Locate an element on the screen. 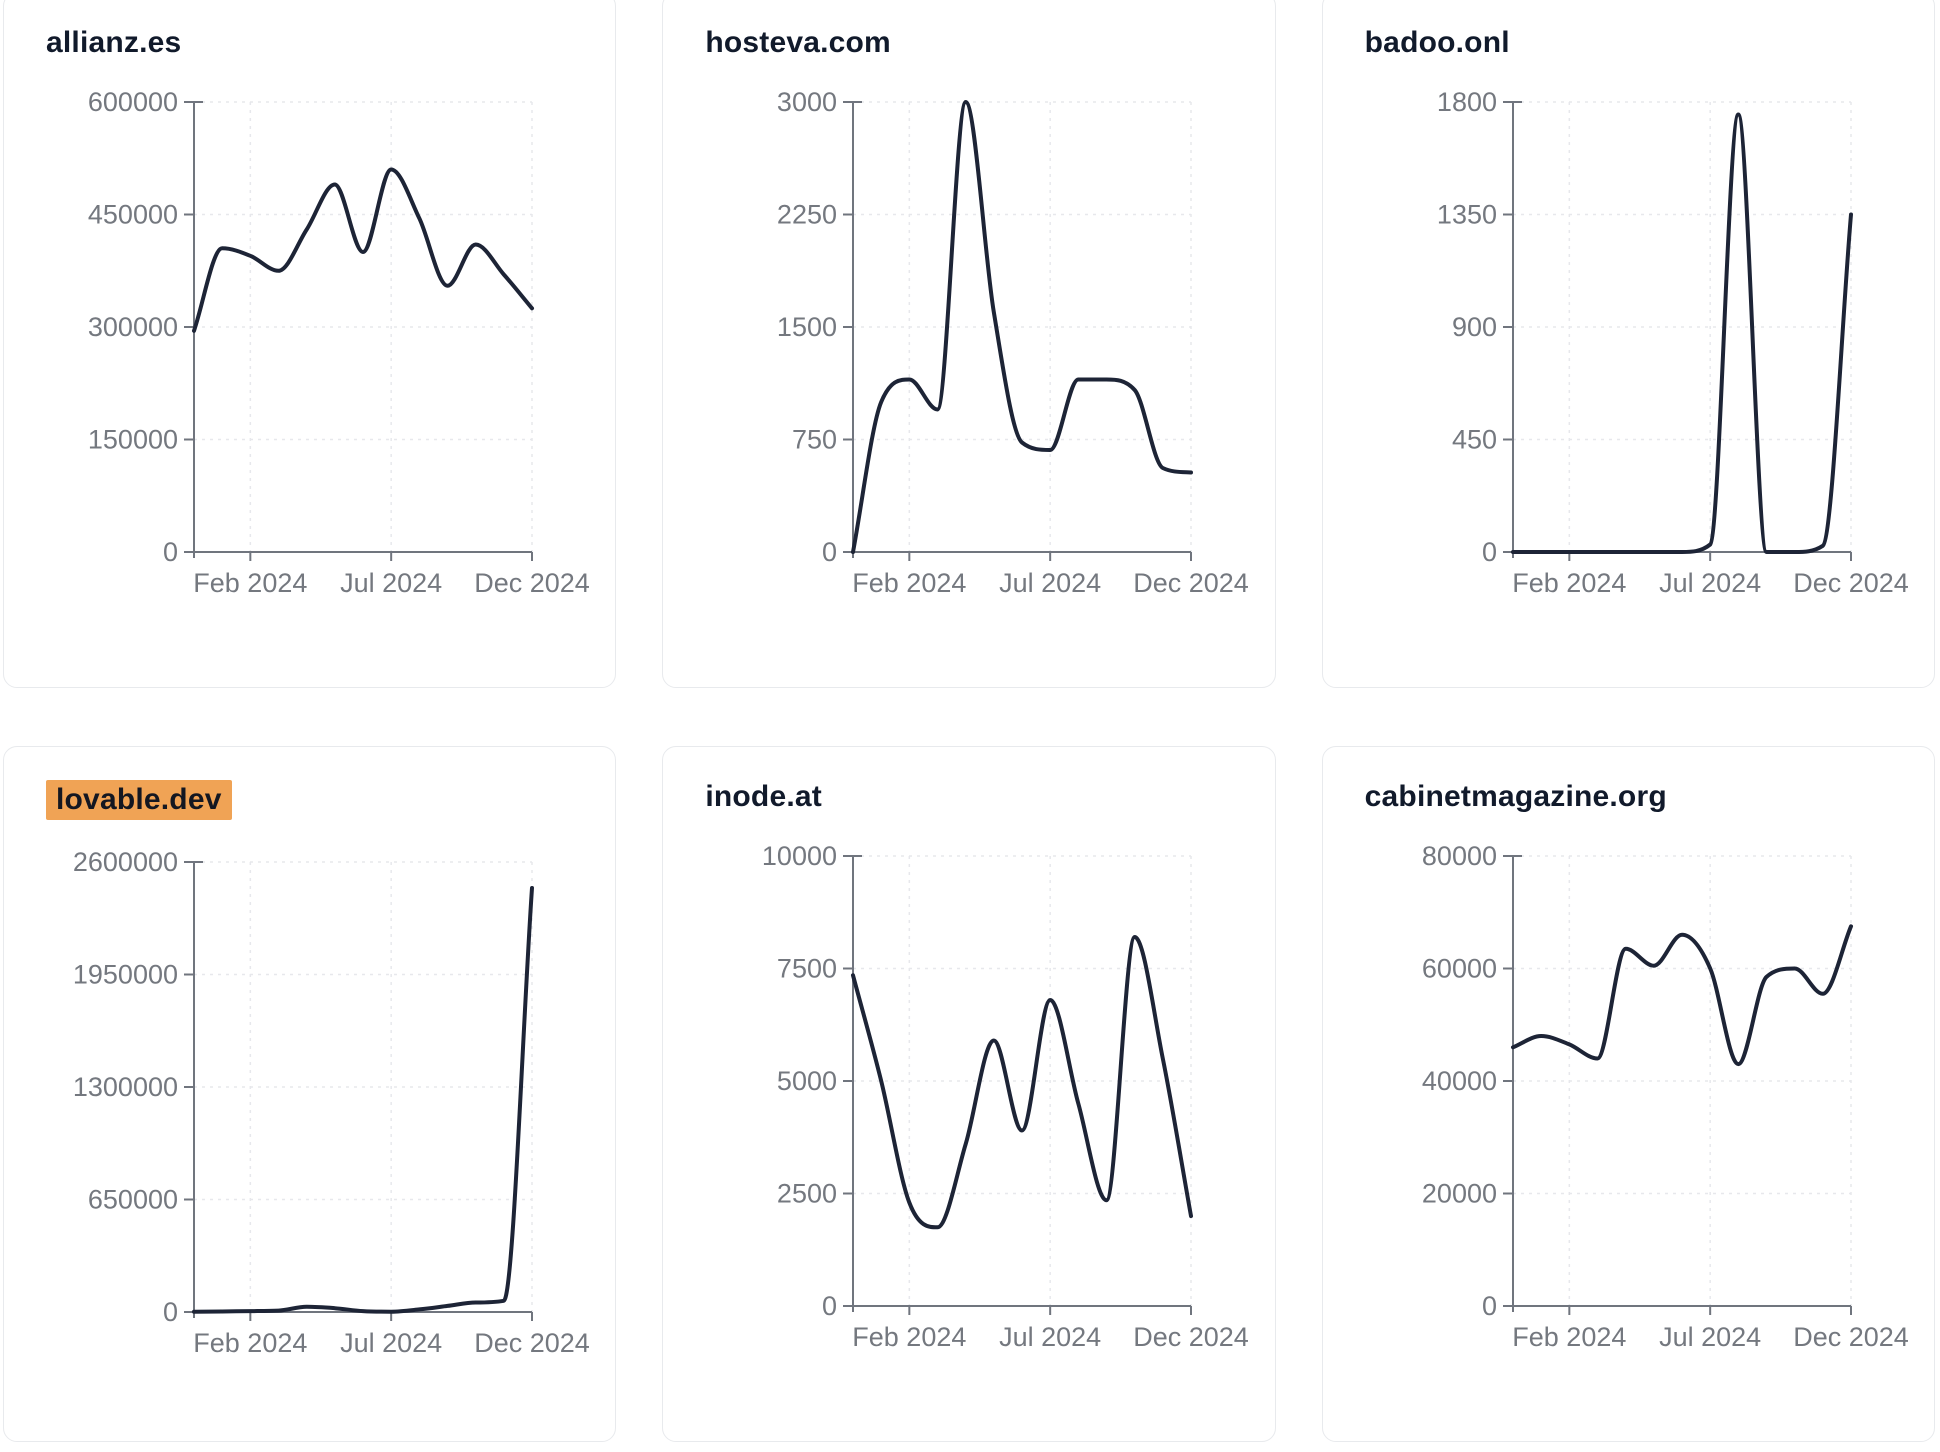 The height and width of the screenshot is (1452, 1940). svg-text: 450 is located at coordinates (1474, 440).